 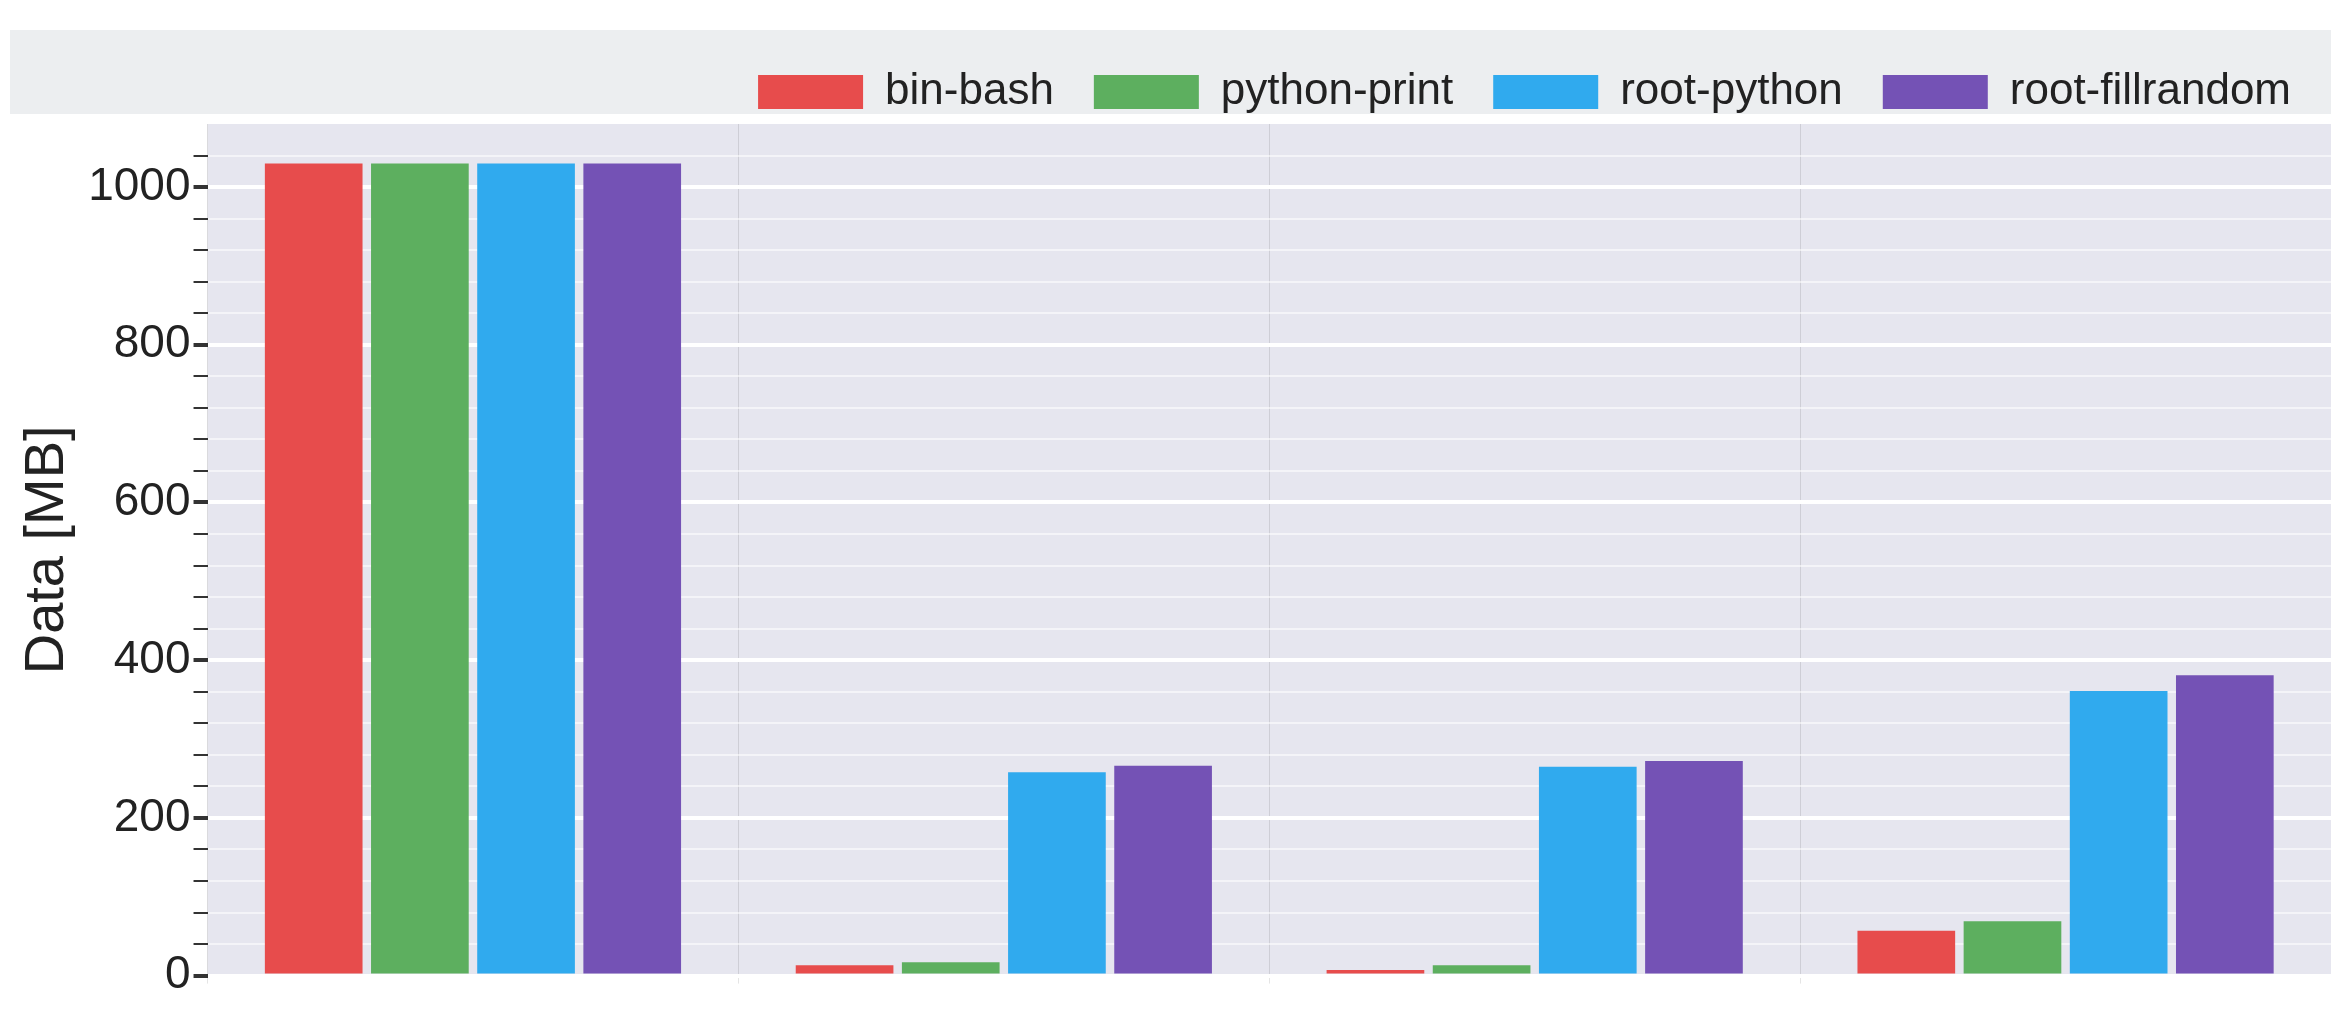 What do you see at coordinates (152, 499) in the screenshot?
I see `y-tick-label: 600` at bounding box center [152, 499].